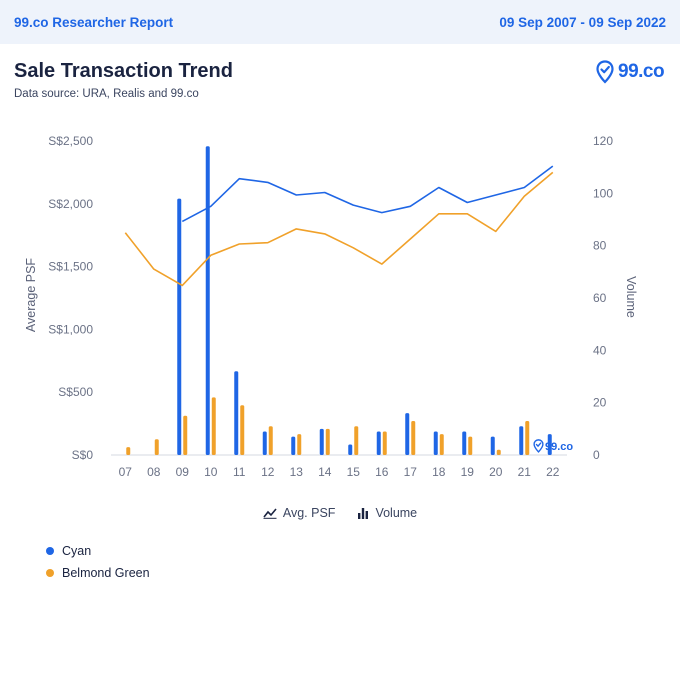 The width and height of the screenshot is (680, 697). I want to click on x-tick-label: 08, so click(154, 472).